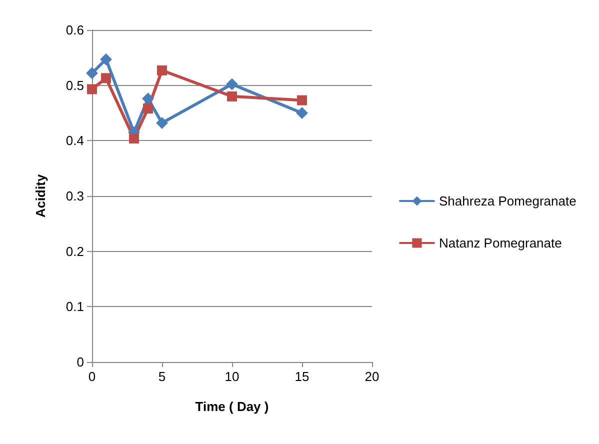  I want to click on y-tick-label: 0.2, so click(75, 251).